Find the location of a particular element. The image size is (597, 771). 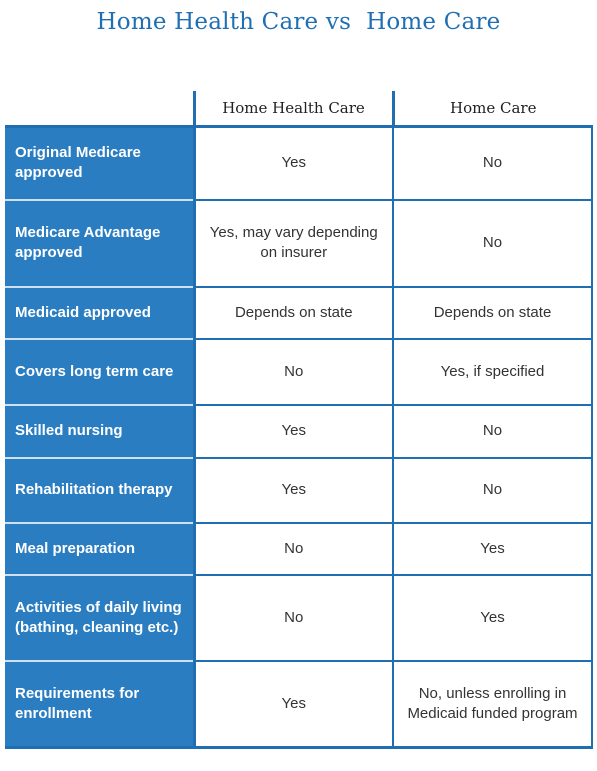

row-label: Requirements for enrollment is located at coordinates (99, 704).